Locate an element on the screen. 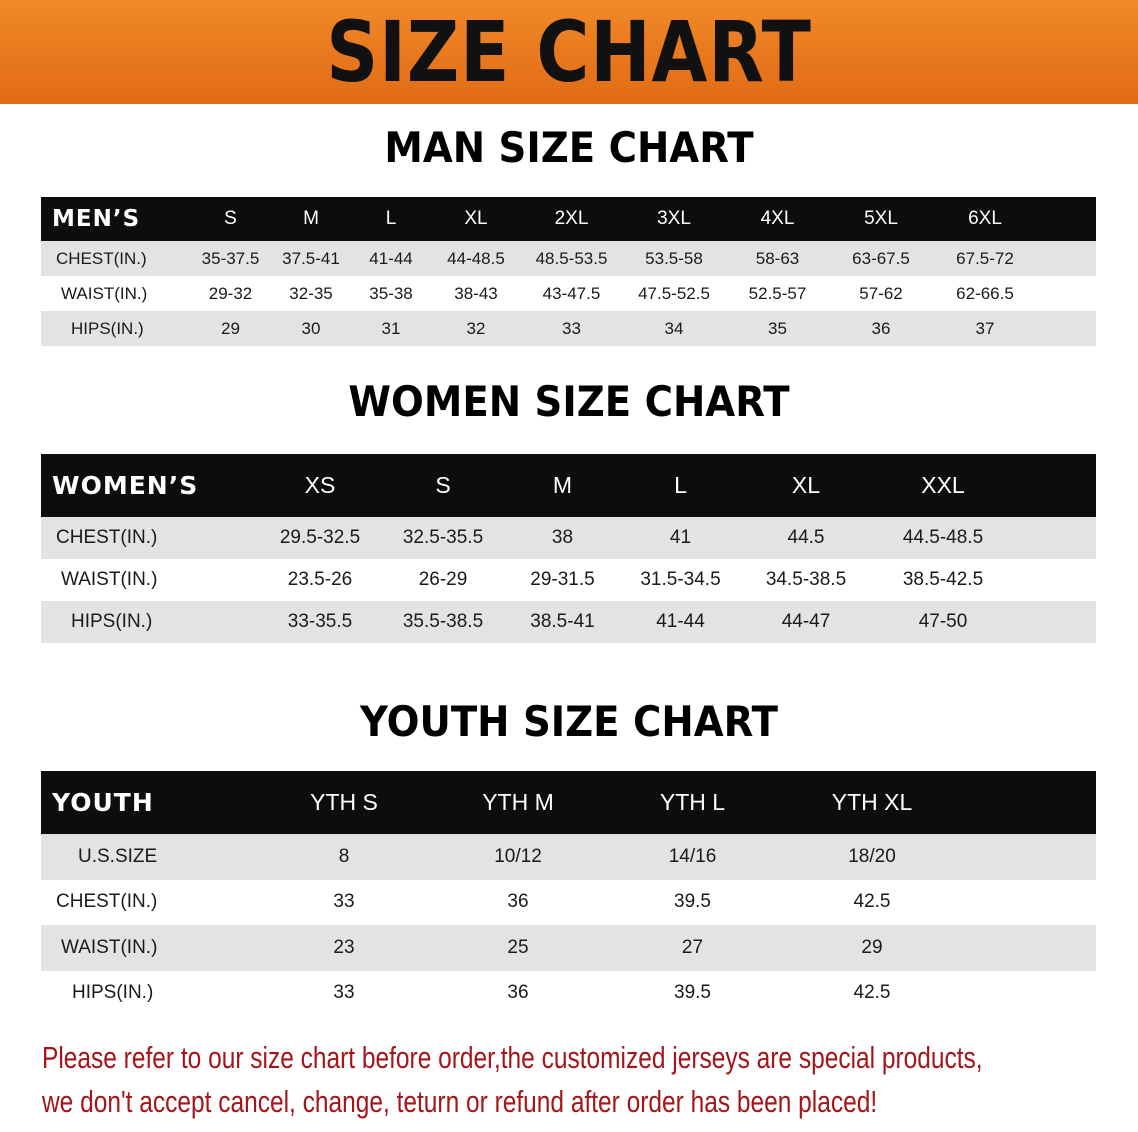  table-row: WAIST(IN.) 23 25 27 29 is located at coordinates (568, 948).